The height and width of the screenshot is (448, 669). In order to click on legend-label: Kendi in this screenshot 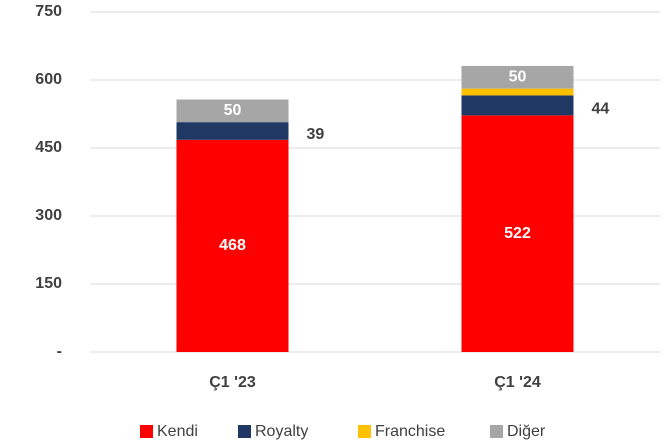, I will do `click(177, 431)`.